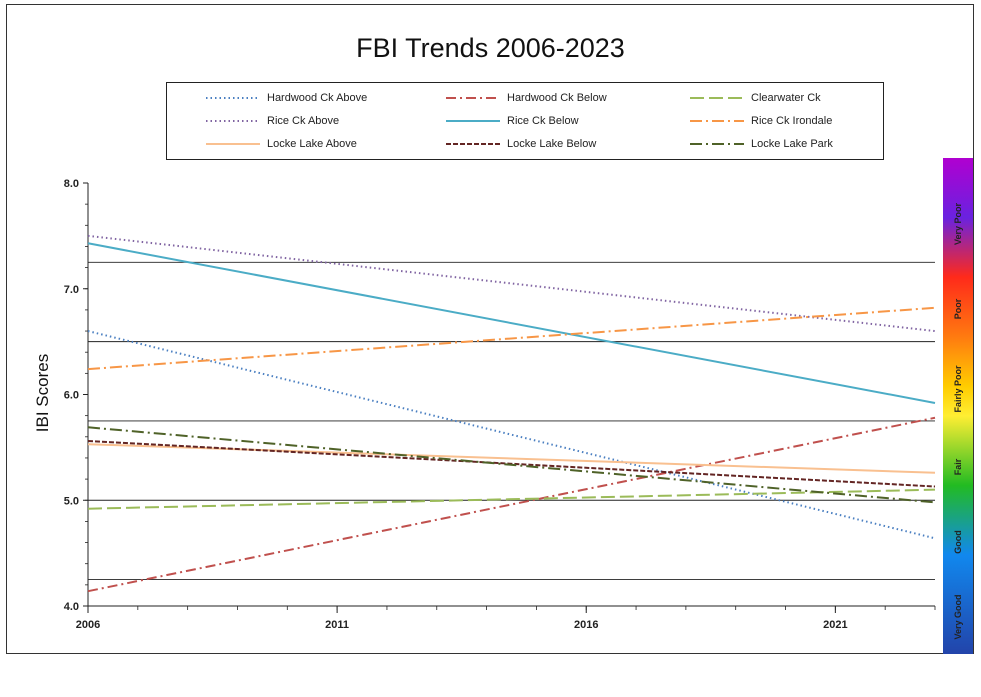  What do you see at coordinates (958, 406) in the screenshot?
I see `condition-scale-bar` at bounding box center [958, 406].